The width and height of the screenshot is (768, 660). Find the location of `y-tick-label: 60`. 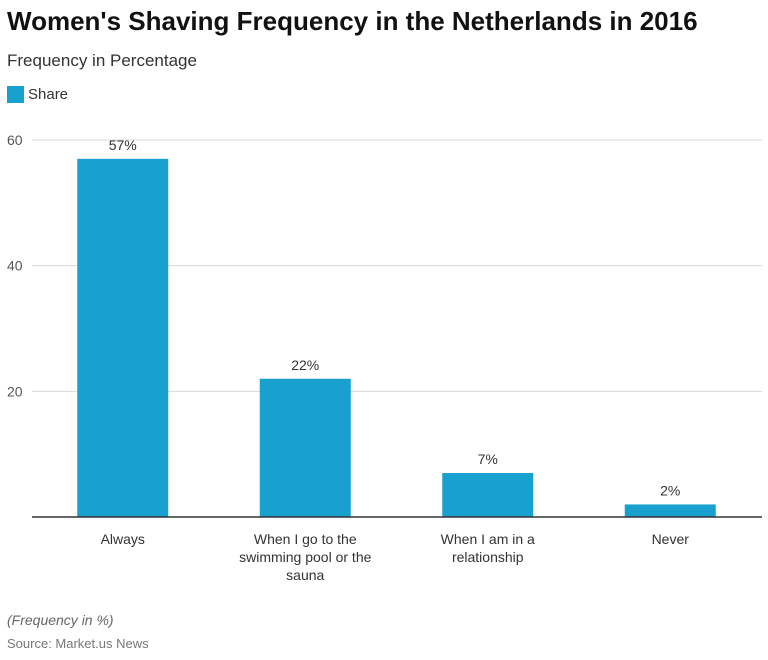

y-tick-label: 60 is located at coordinates (15, 140).